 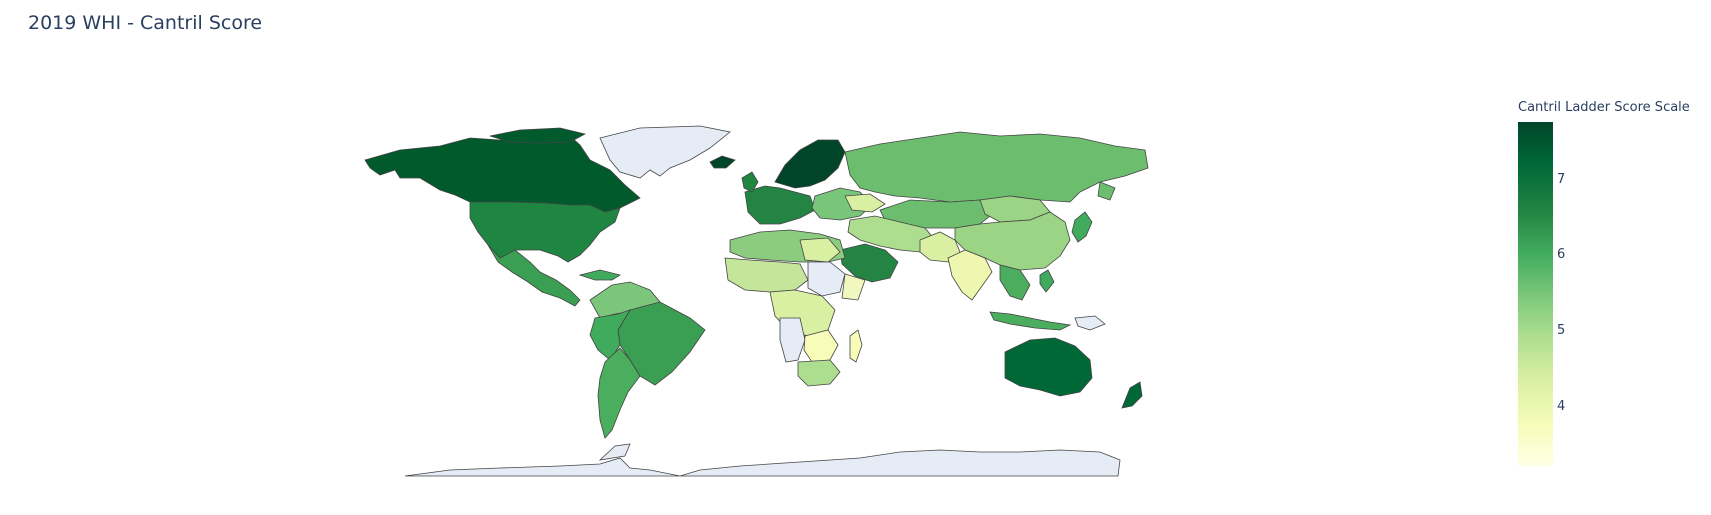 What do you see at coordinates (1535, 294) in the screenshot?
I see `colorbar` at bounding box center [1535, 294].